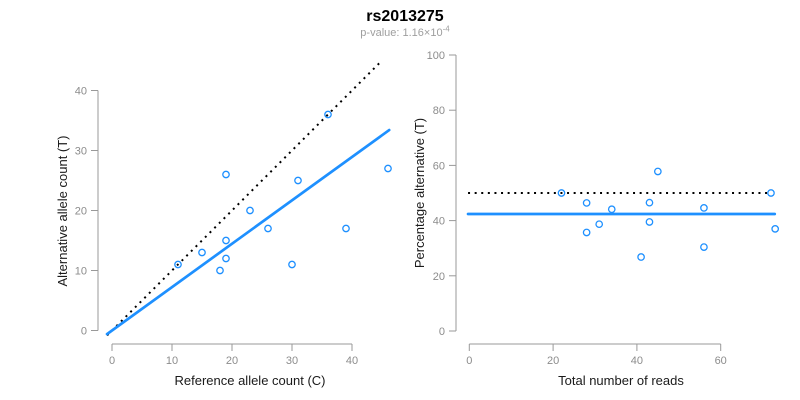 This screenshot has height=400, width=800. I want to click on figure-subtitle: p-value: 1.16×10-4, so click(400, 31).